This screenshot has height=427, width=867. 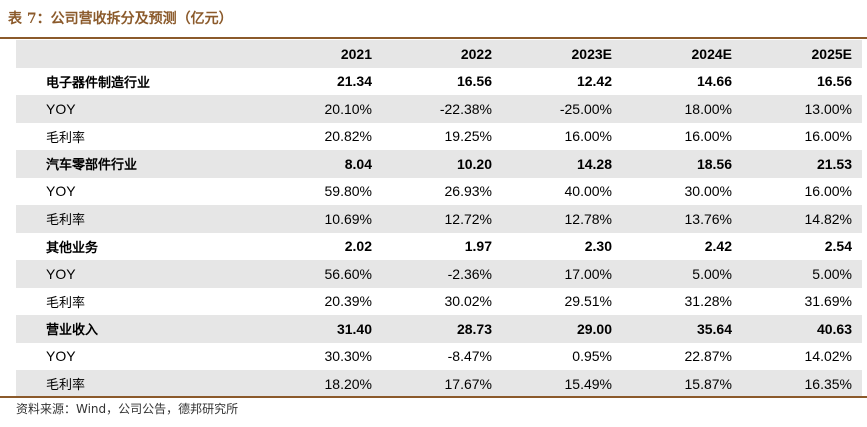 I want to click on table-cell: 0.95%, so click(x=592, y=356).